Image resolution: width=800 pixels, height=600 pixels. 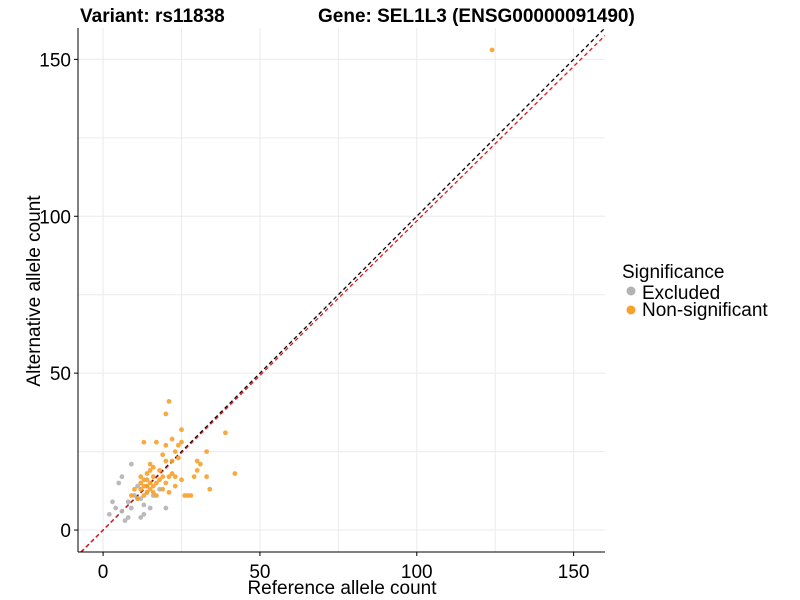 What do you see at coordinates (60, 374) in the screenshot?
I see `y-tick-label: 50` at bounding box center [60, 374].